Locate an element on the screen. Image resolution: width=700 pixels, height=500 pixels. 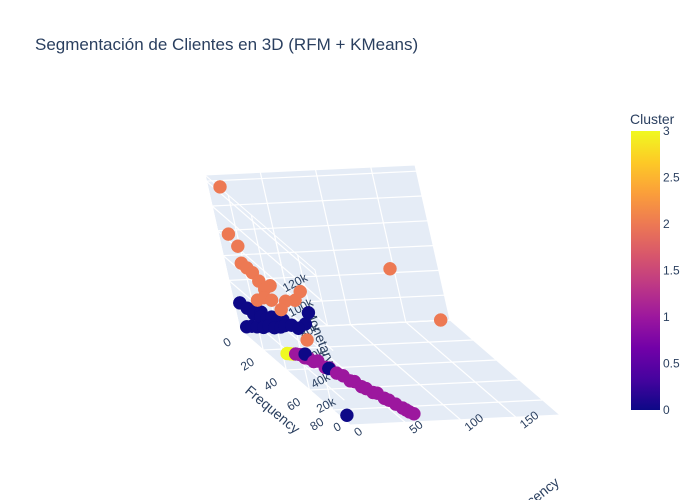
colorbar-tick-label: 1 is located at coordinates (666, 317).